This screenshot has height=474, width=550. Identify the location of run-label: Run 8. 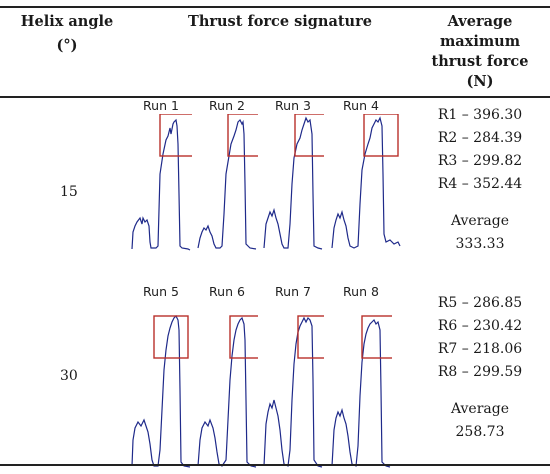
(361, 291).